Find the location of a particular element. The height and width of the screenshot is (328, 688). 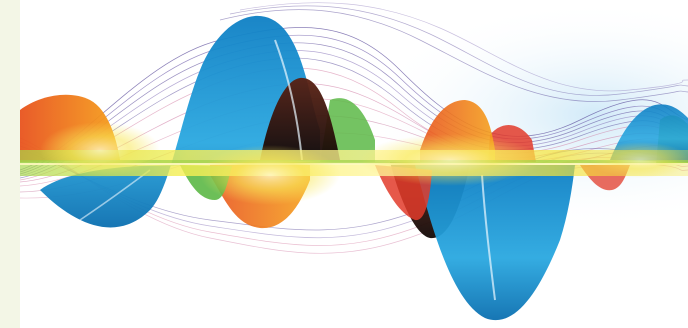

center-line-bright is located at coordinates (354, 164).